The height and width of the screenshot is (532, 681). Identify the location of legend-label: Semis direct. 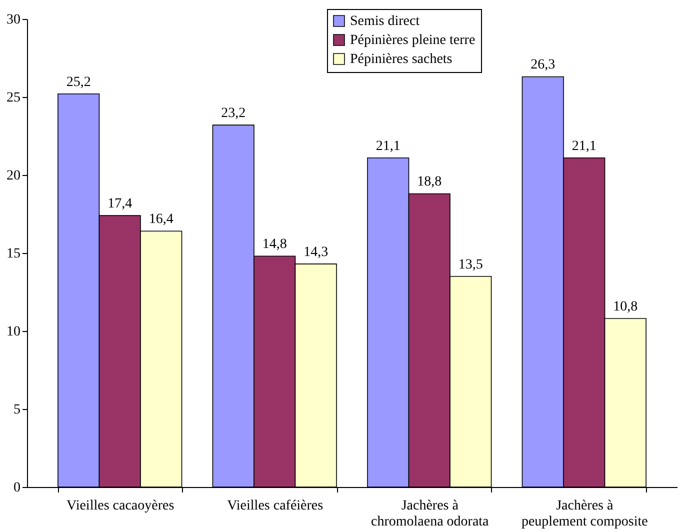
(385, 21).